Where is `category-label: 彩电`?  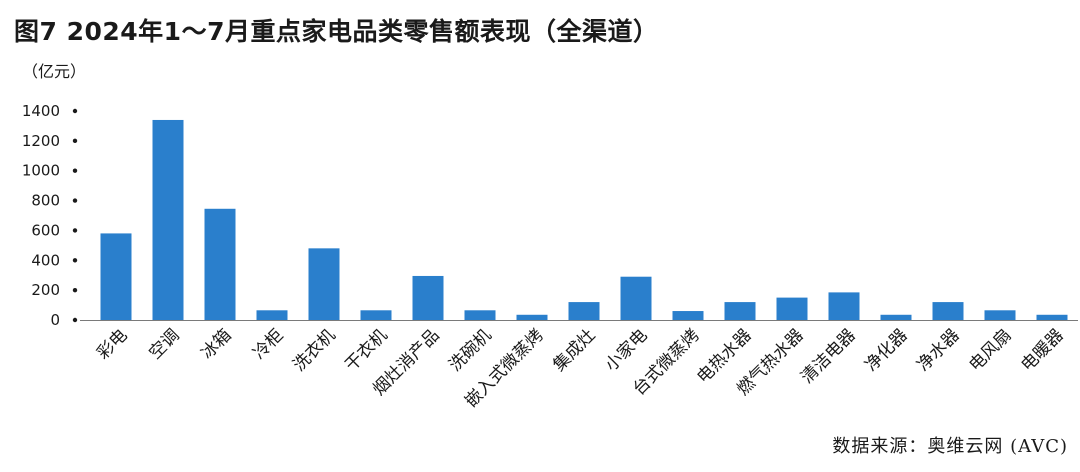 category-label: 彩电 is located at coordinates (112, 344).